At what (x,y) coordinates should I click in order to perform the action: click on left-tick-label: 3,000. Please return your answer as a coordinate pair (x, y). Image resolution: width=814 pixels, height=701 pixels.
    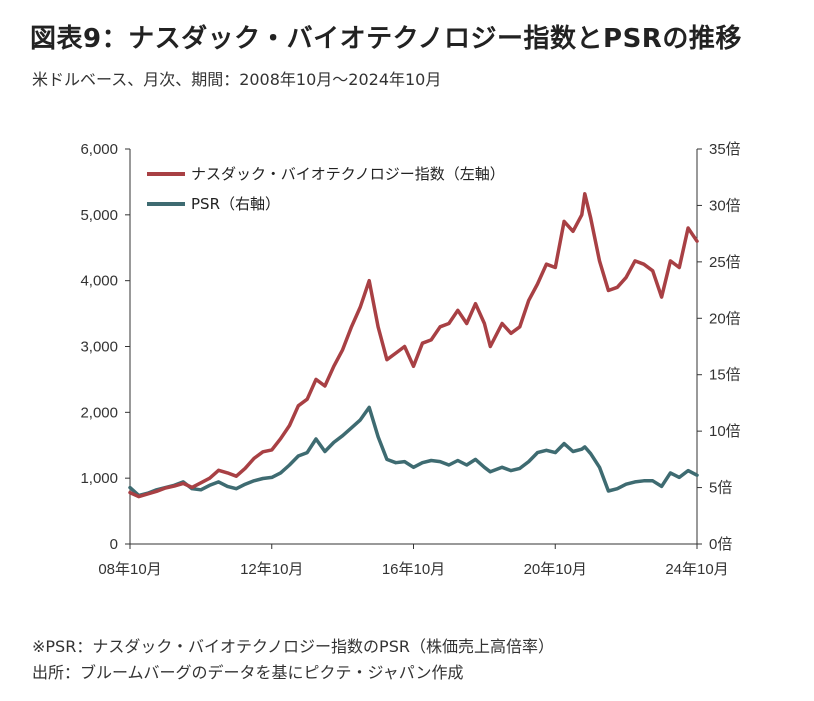
    Looking at the image, I should click on (99, 347).